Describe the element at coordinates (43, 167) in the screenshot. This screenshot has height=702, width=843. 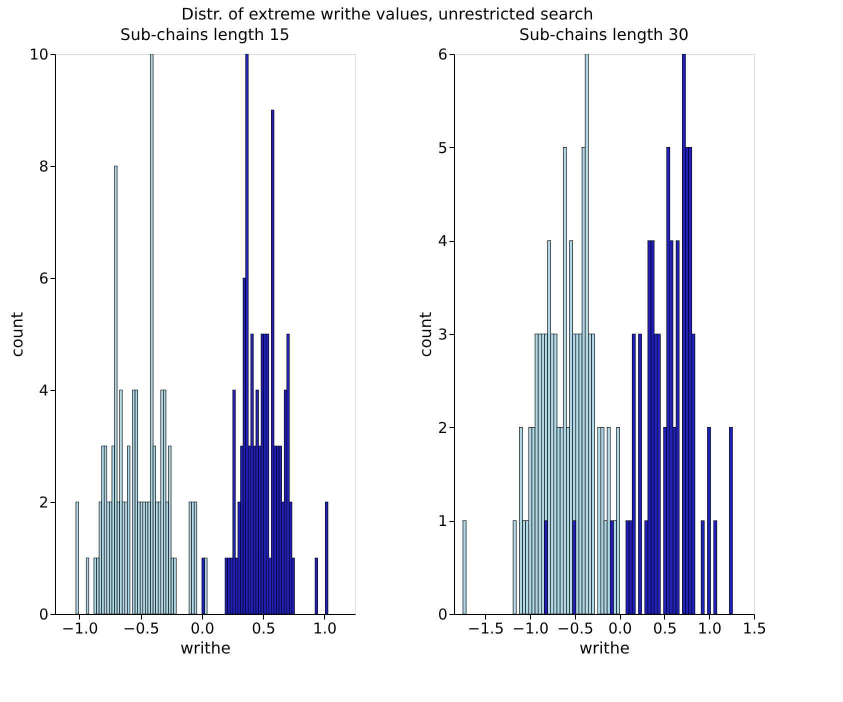
I see `y-tick-label: 8` at that location.